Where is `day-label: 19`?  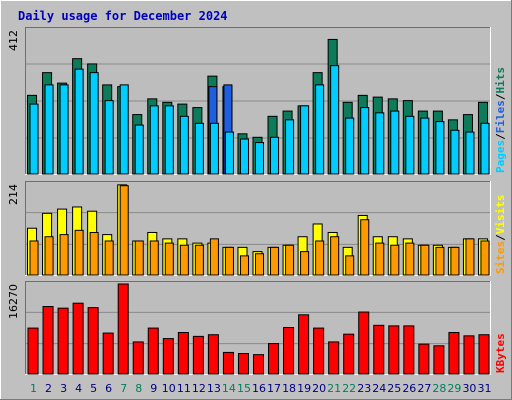
day-label: 19 is located at coordinates (304, 388).